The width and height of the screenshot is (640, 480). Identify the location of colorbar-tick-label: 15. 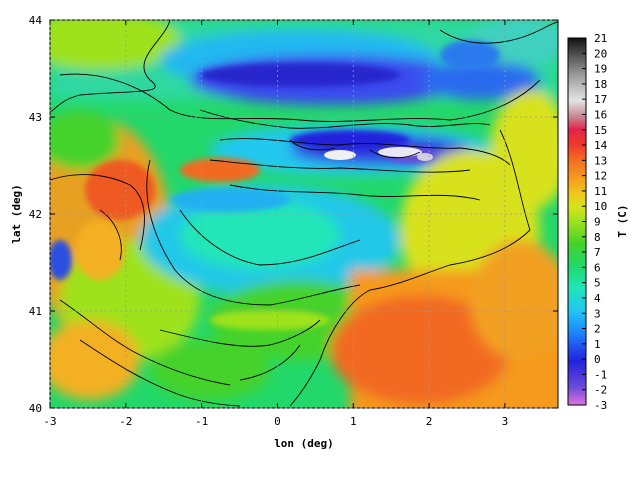
(600, 130).